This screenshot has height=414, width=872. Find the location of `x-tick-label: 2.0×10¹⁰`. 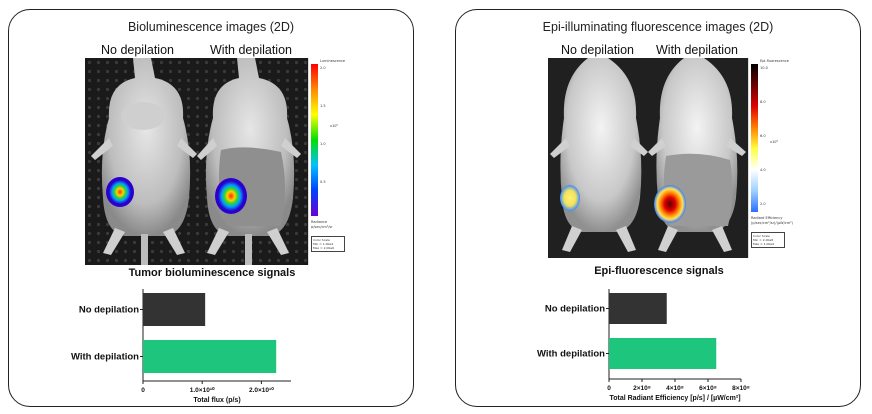

x-tick-label: 2.0×10¹⁰ is located at coordinates (261, 390).